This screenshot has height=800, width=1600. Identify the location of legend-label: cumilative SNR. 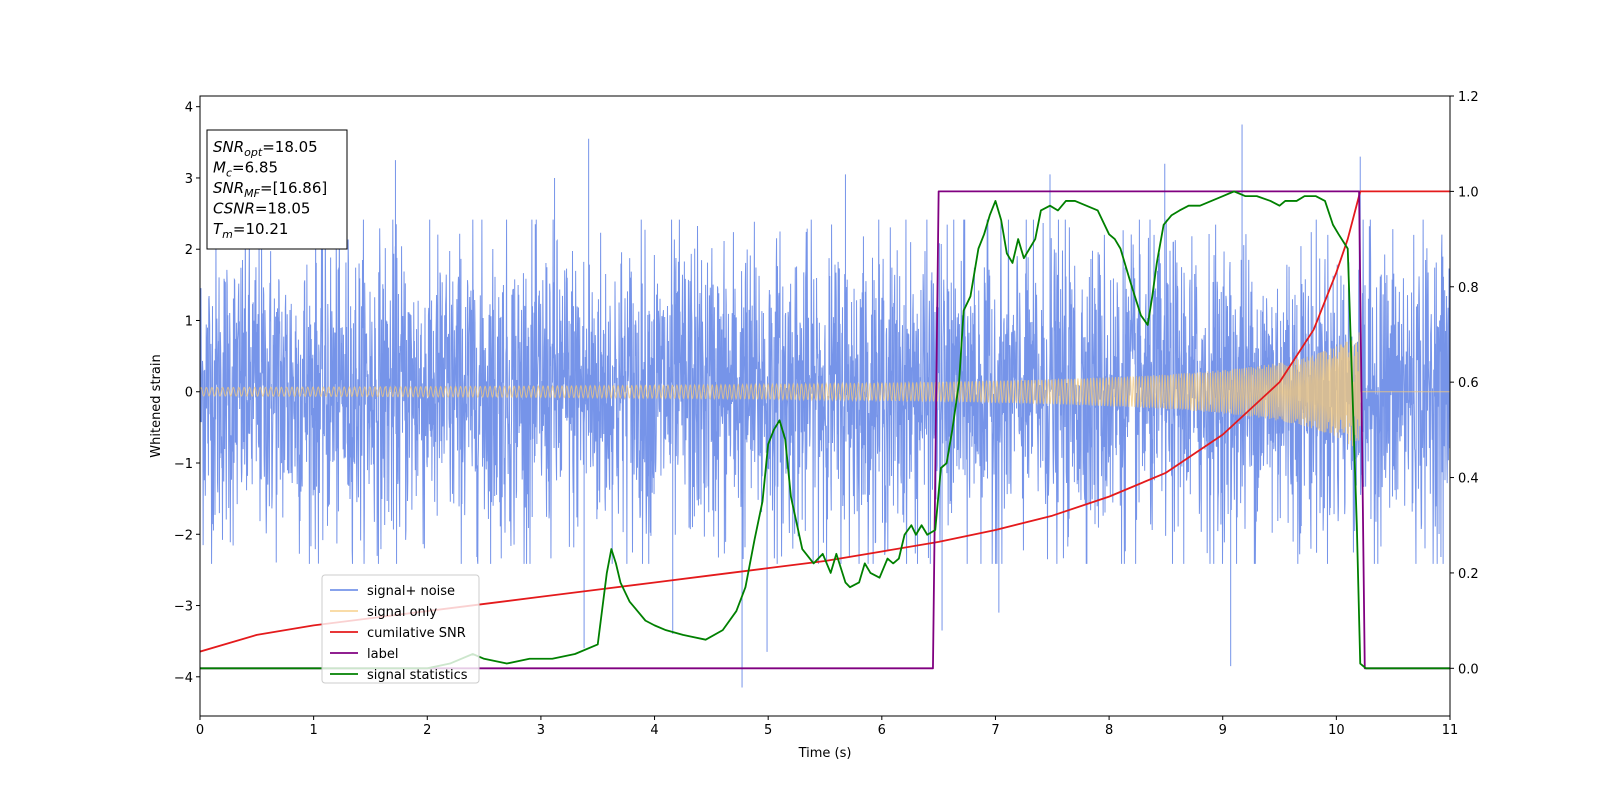
(416, 633).